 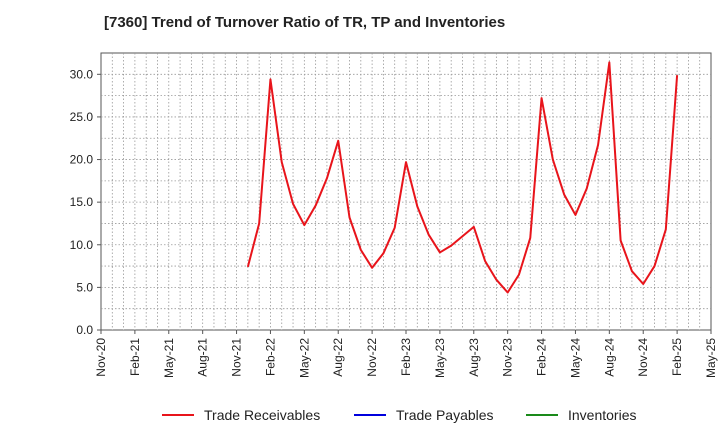 I want to click on x-tick-label: Feb-23, so click(x=406, y=357).